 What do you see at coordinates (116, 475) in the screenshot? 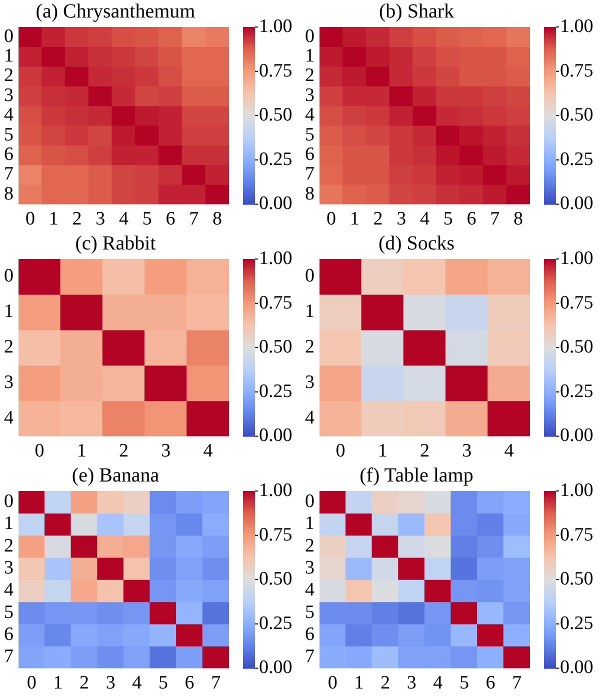
I see `chart-title: (e) Banana` at bounding box center [116, 475].